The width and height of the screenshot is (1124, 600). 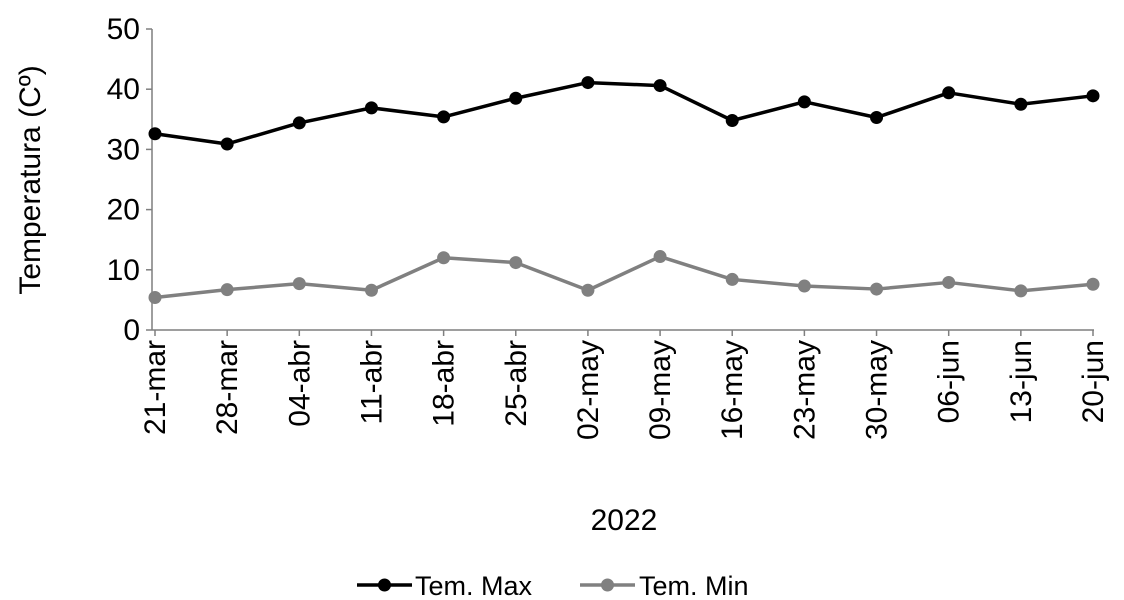 What do you see at coordinates (516, 383) in the screenshot?
I see `x-tick-label: 25-abr` at bounding box center [516, 383].